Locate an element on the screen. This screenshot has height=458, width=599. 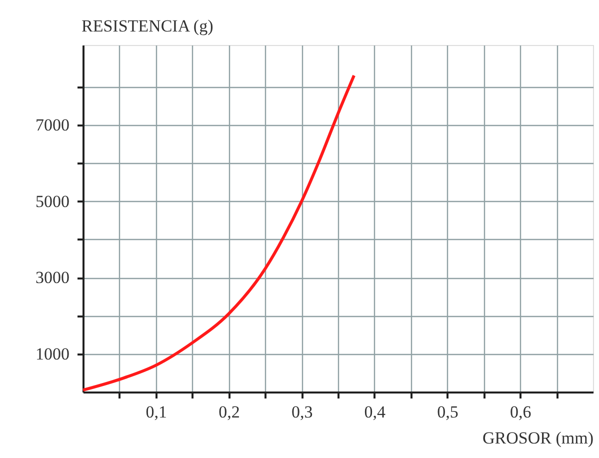
y-tick-label: 7000 is located at coordinates (53, 125).